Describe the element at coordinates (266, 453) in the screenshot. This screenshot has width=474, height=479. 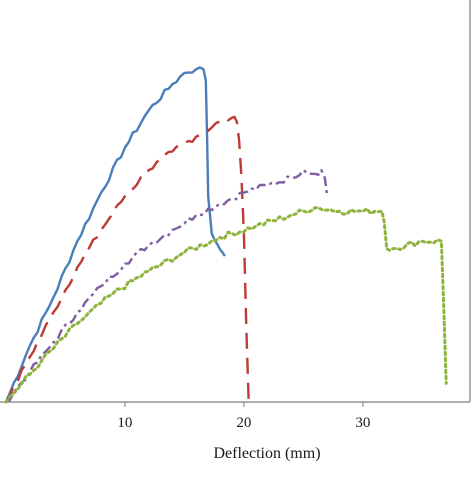
I see `x-axis-title: Deflection (mm)` at that location.